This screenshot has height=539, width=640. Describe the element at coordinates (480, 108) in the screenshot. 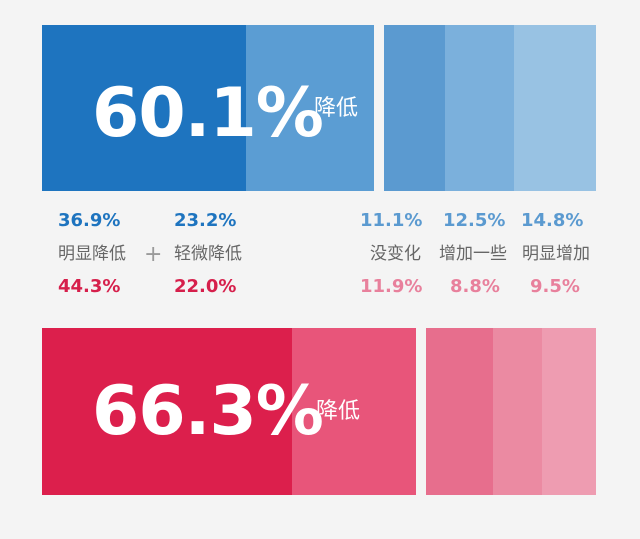

I see `blue-bar-some-increase` at that location.